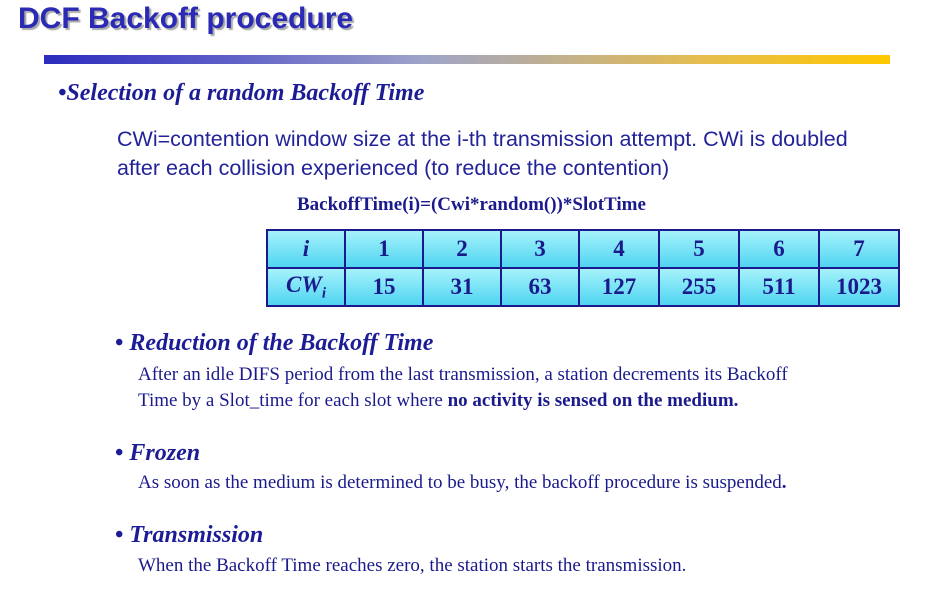  I want to click on bullet-heading-text: Frozen, so click(165, 453).